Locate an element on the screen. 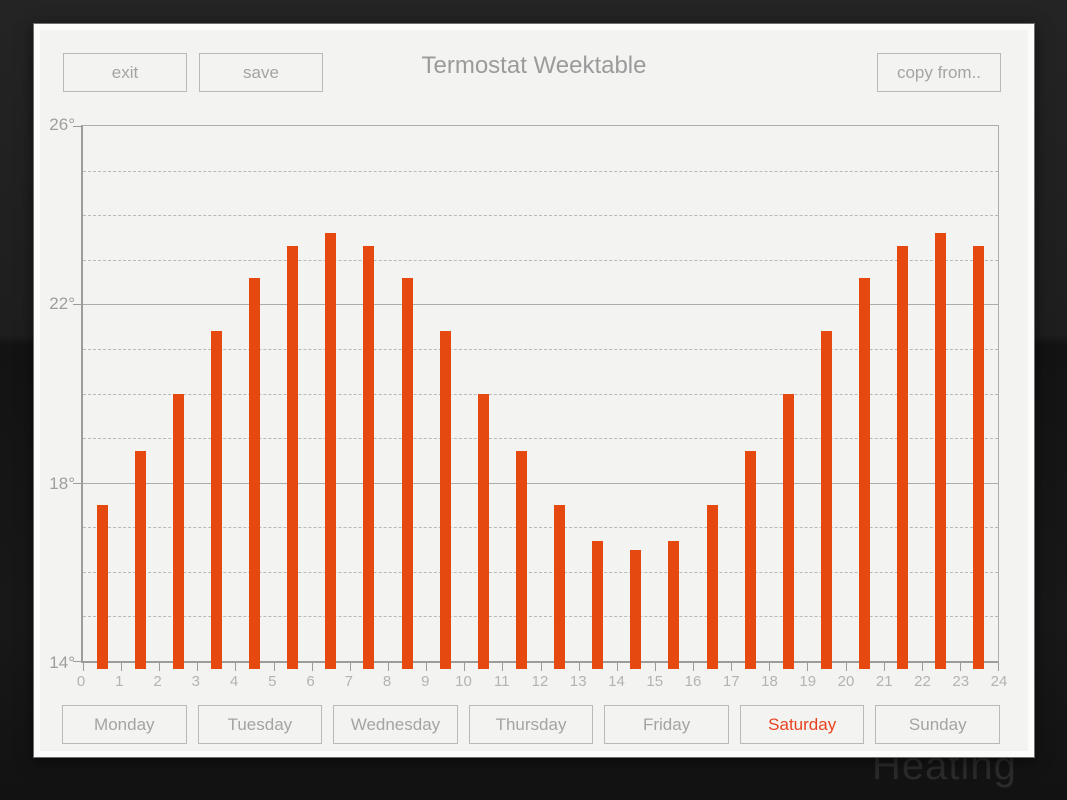 The height and width of the screenshot is (800, 1067). x-axis-tick-label: 2 is located at coordinates (157, 681).